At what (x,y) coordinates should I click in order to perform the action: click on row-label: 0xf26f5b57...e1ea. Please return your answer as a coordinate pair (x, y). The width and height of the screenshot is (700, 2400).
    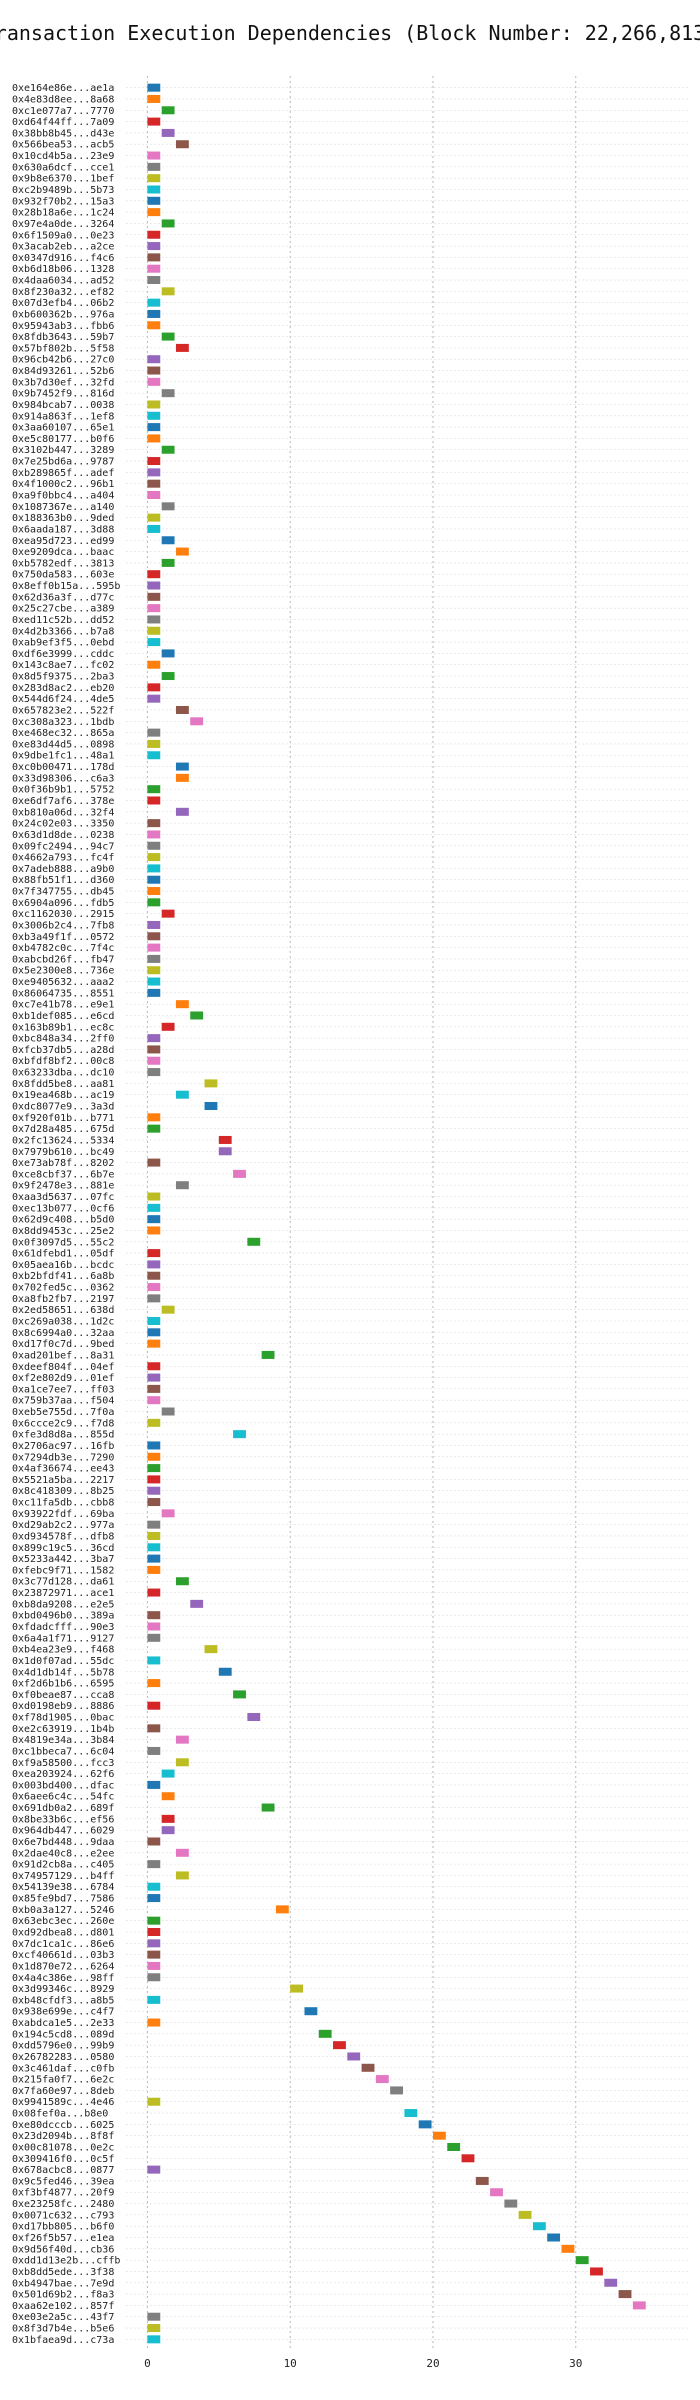
    Looking at the image, I should click on (63, 2238).